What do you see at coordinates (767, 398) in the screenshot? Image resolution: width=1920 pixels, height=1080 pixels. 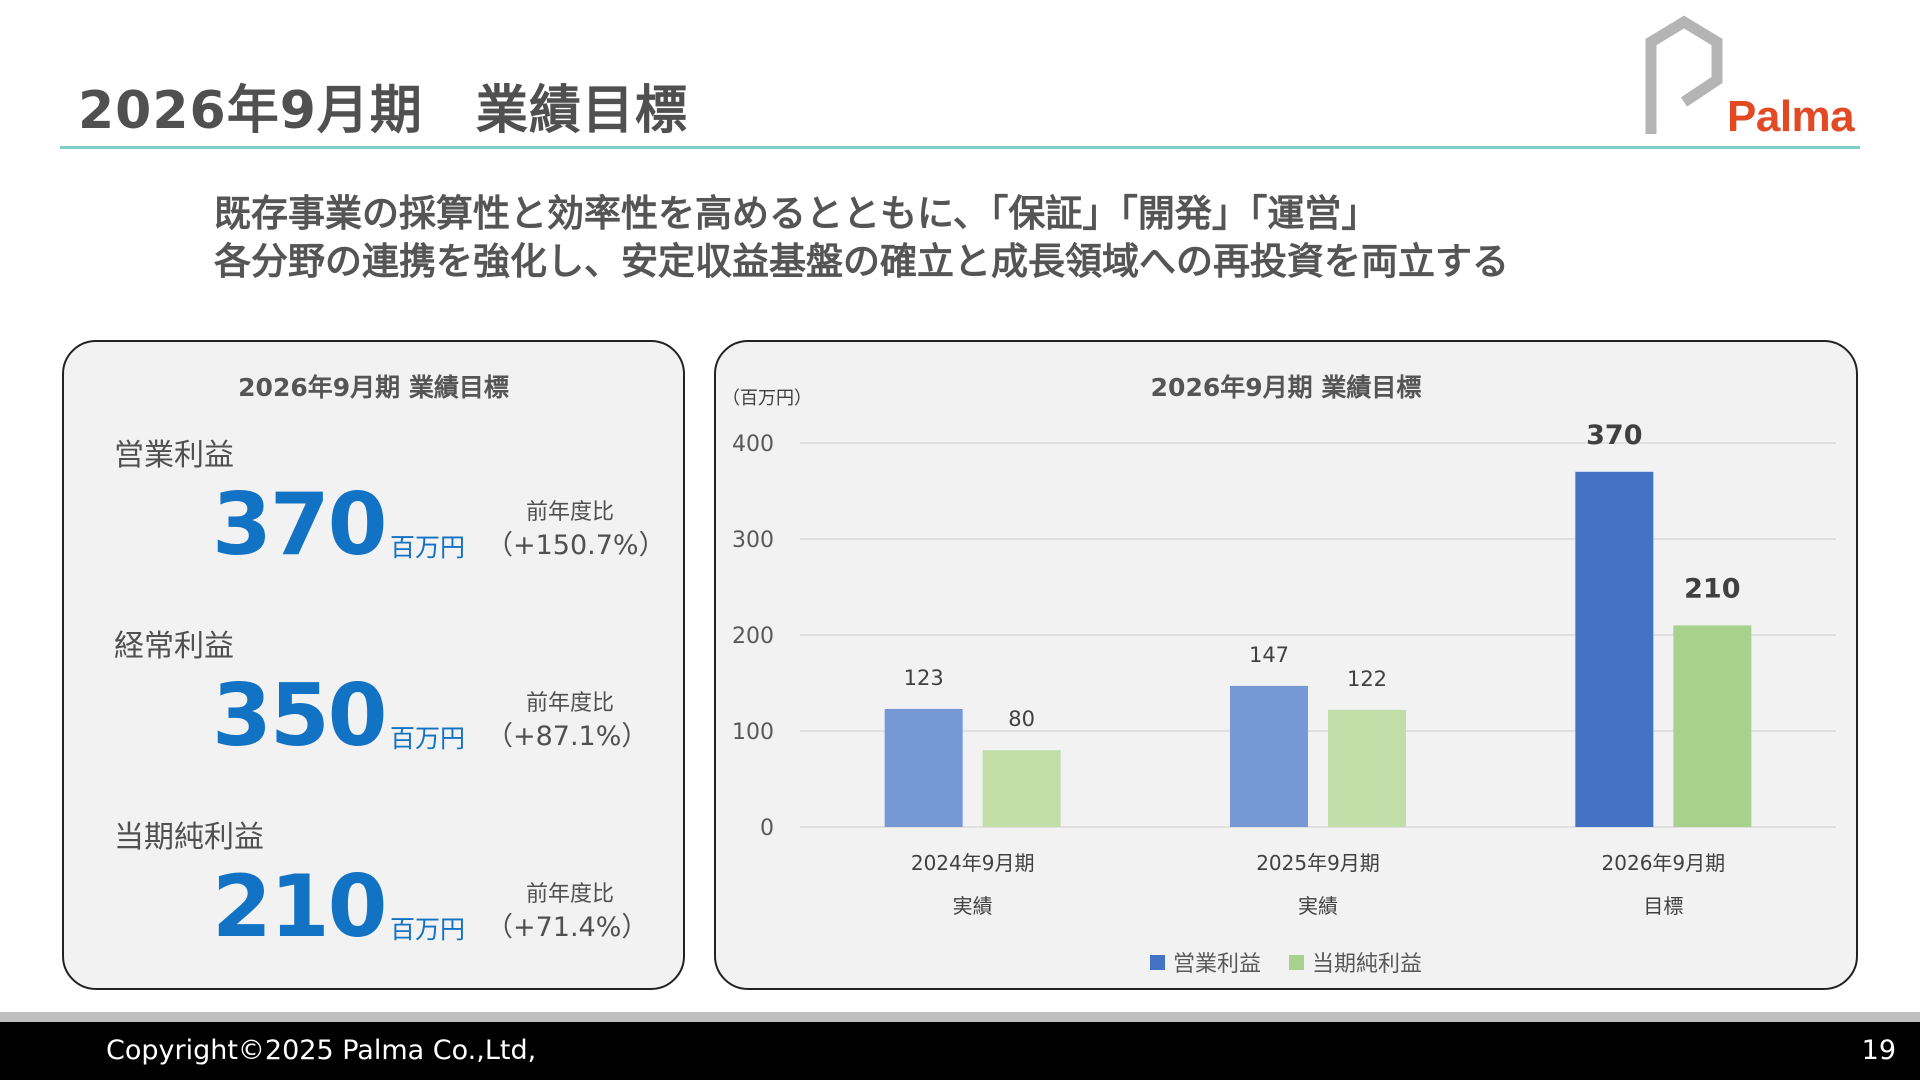 I see `y-axis-unit-label: （百万円）` at bounding box center [767, 398].